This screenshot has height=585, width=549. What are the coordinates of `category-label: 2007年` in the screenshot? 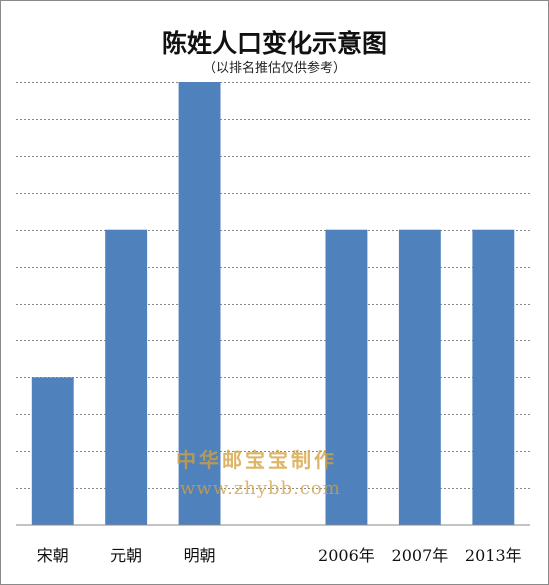 It's located at (420, 555).